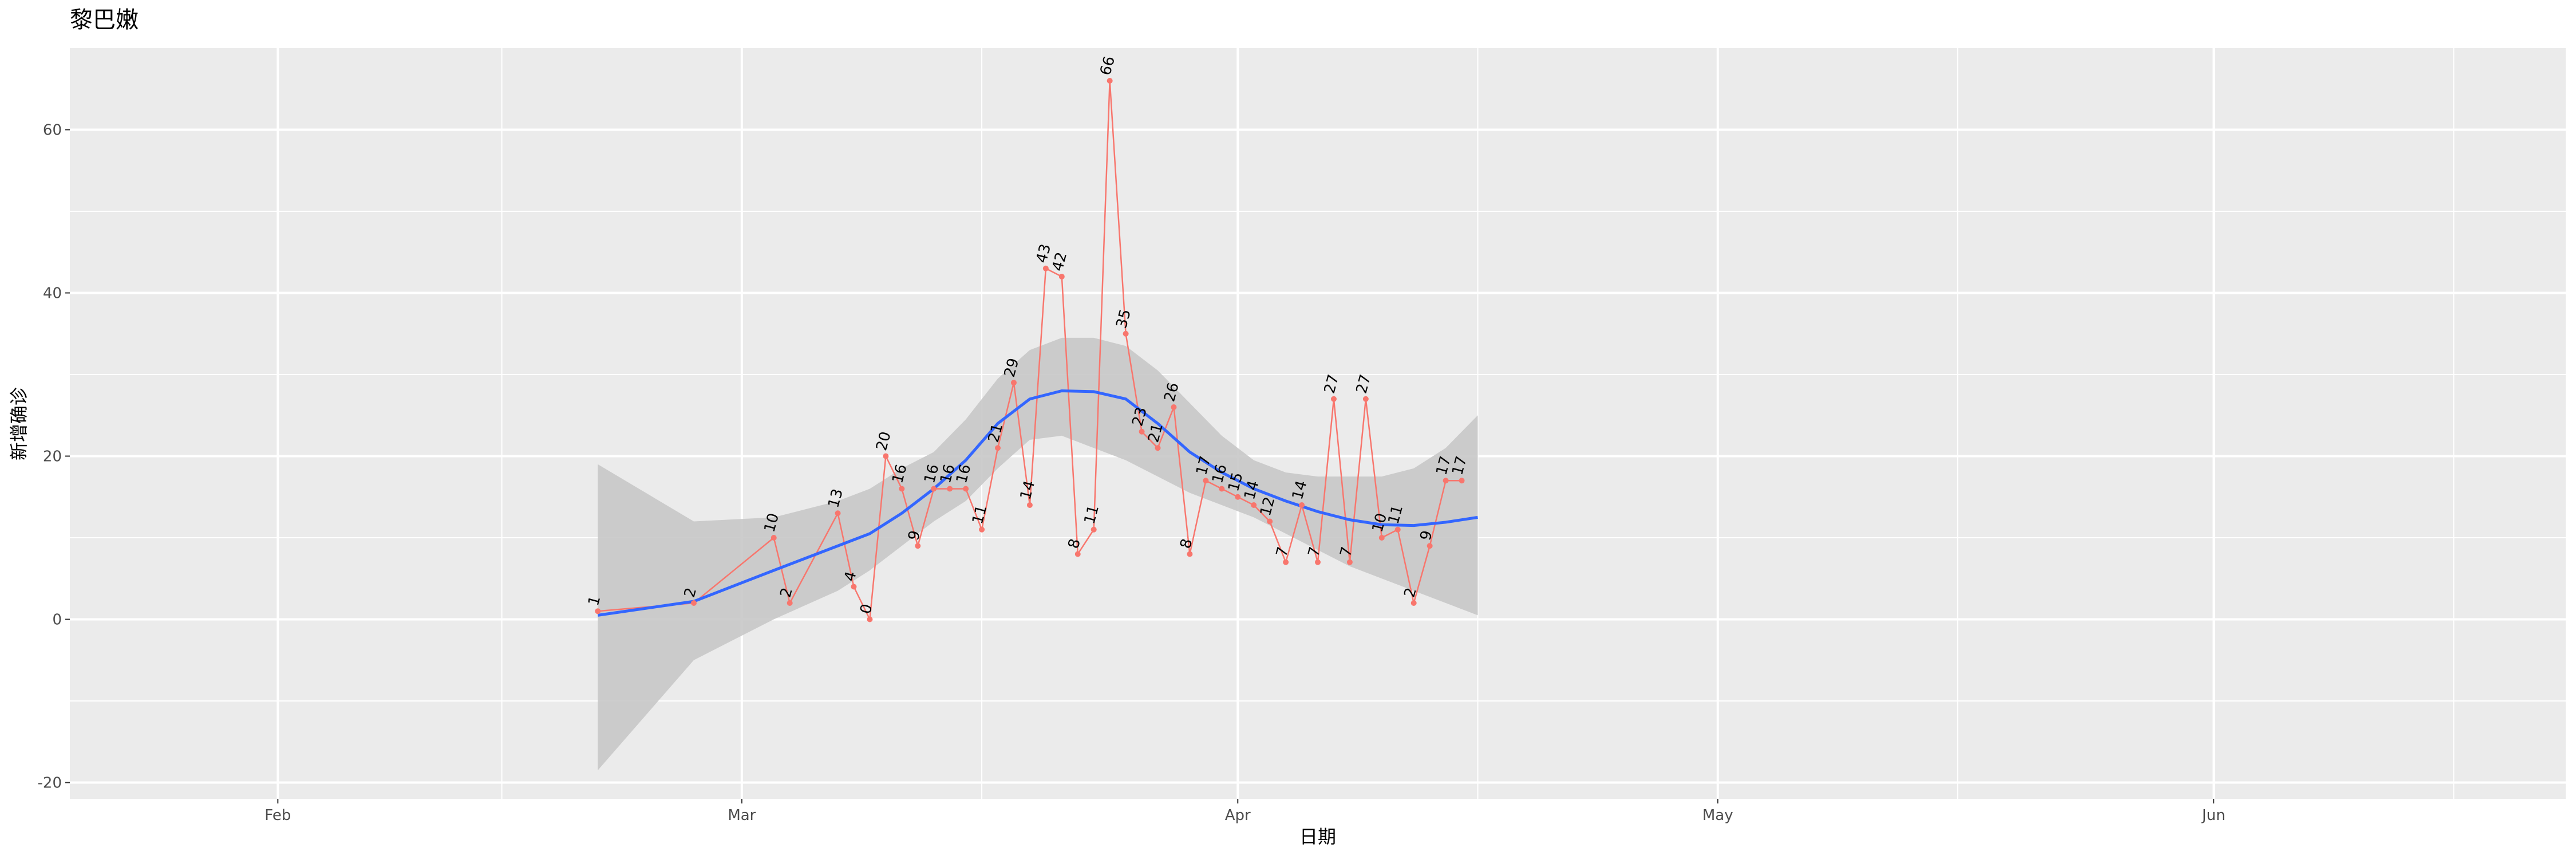  I want to click on x-tick-label: May, so click(1717, 815).